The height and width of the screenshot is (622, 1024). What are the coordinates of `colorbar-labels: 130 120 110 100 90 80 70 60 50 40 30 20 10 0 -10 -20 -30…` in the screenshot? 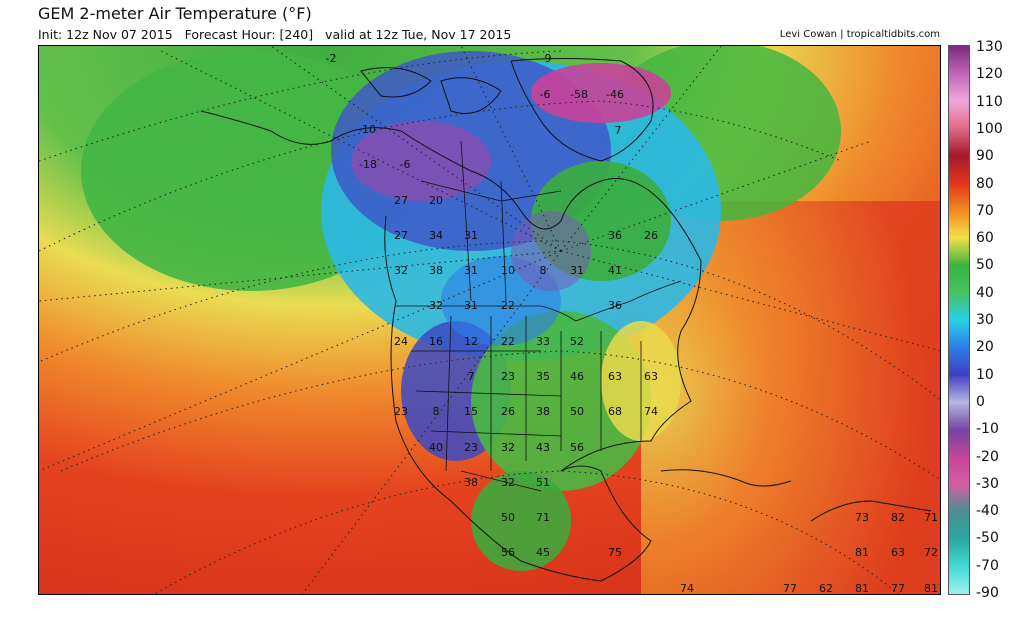 It's located at (1000, 320).